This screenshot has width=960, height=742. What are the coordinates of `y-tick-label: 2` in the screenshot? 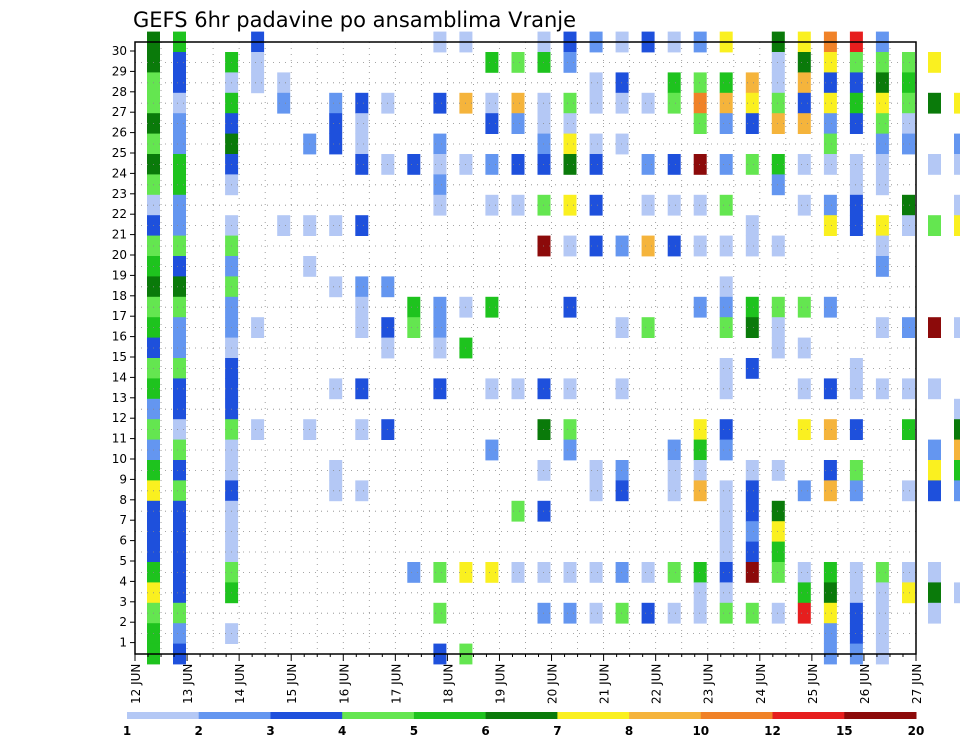 It's located at (123, 622).